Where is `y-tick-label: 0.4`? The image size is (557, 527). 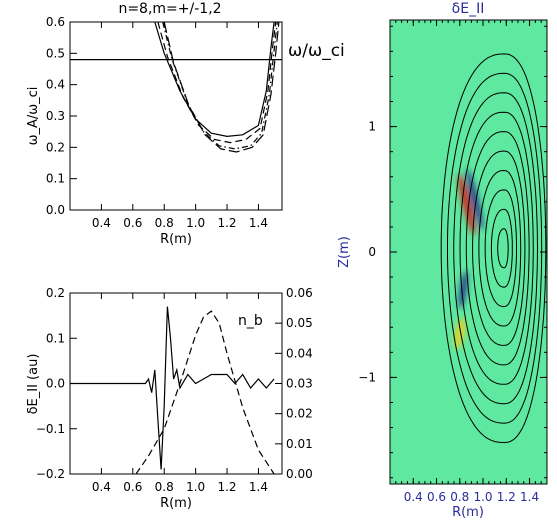 y-tick-label: 0.4 is located at coordinates (55, 85).